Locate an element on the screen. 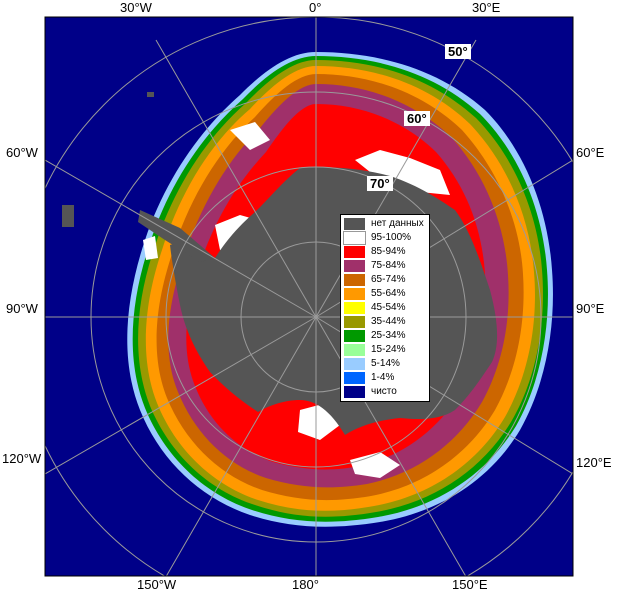  legend-label: 15-24% is located at coordinates (388, 349).